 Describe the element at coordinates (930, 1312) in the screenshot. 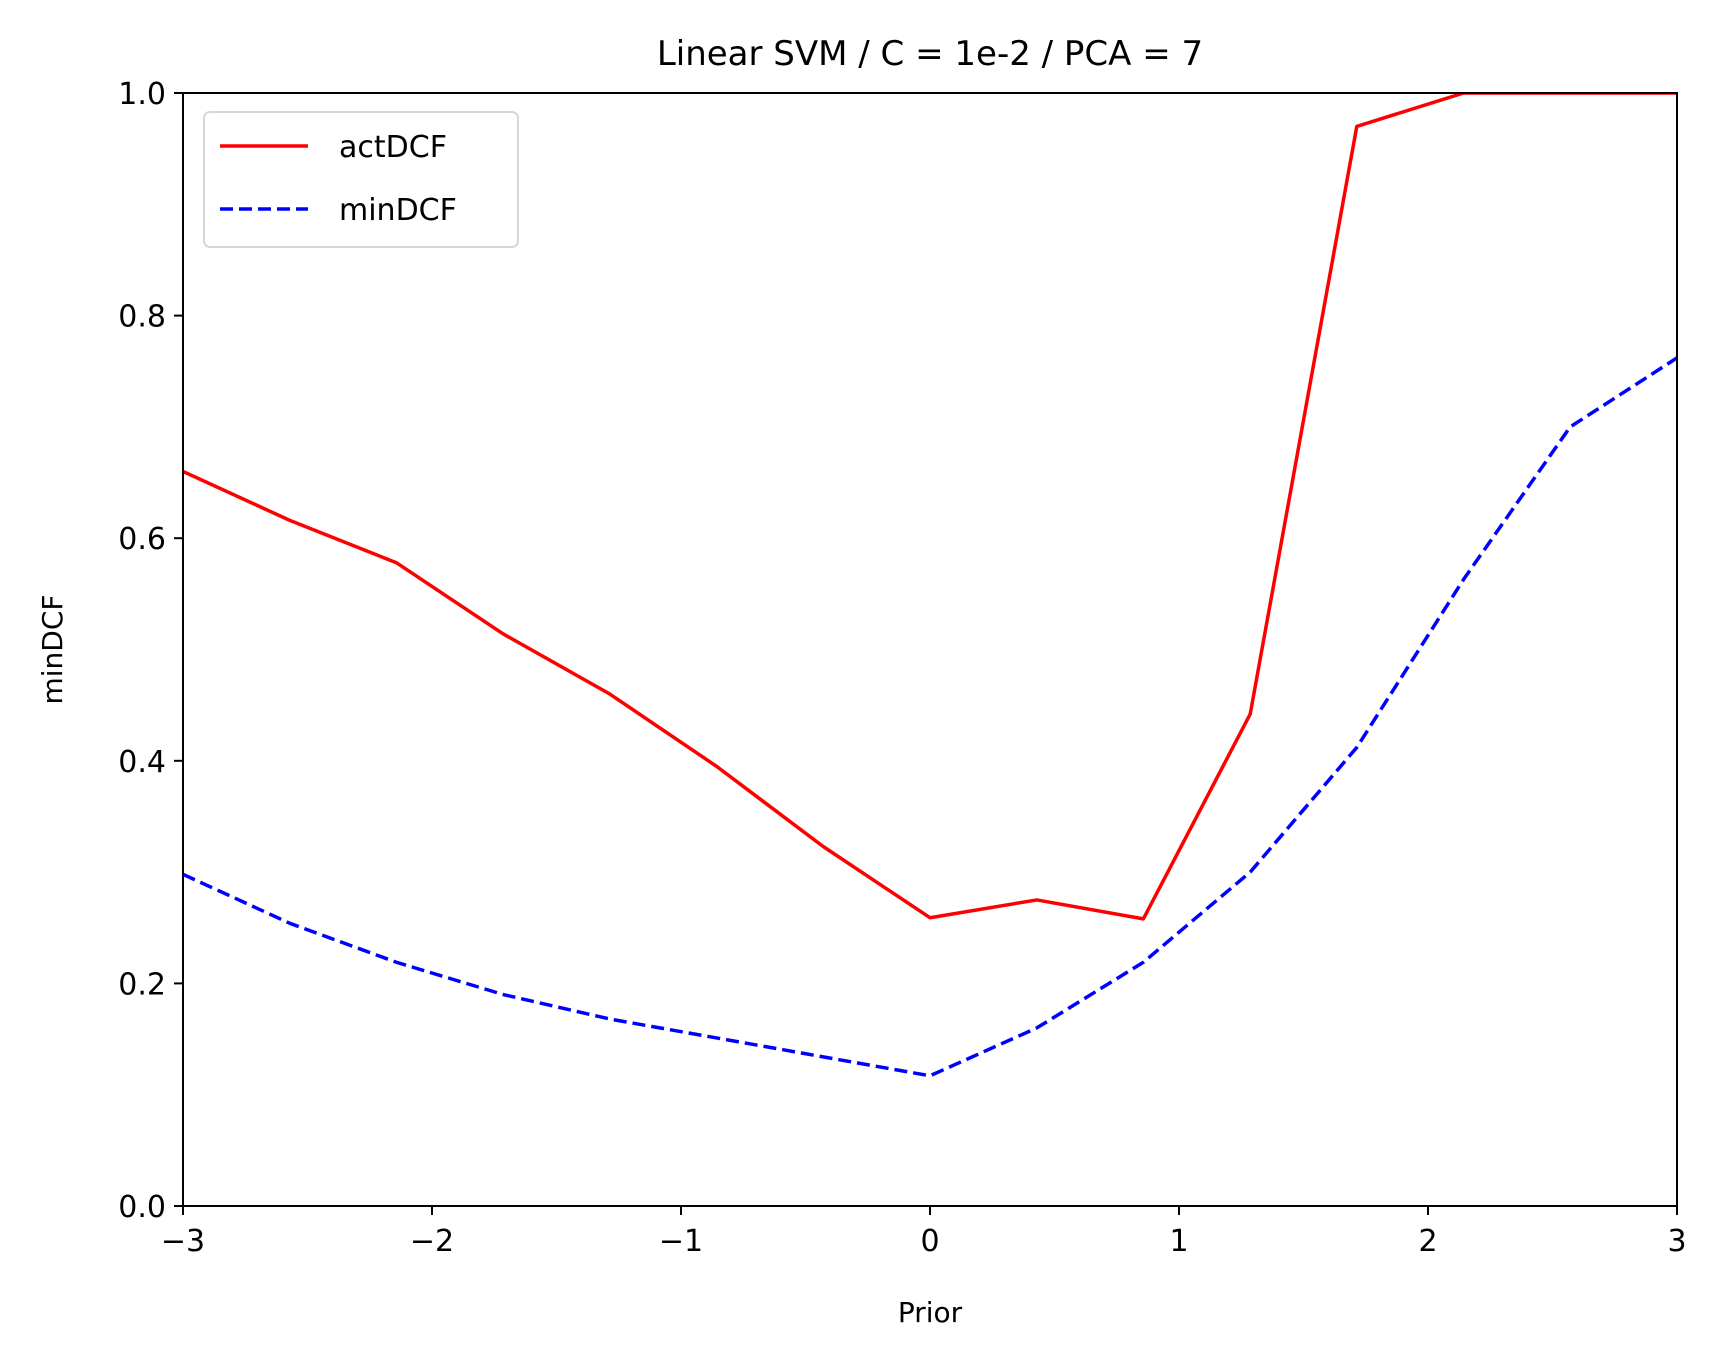

I see `x-axis-label: Prior` at that location.